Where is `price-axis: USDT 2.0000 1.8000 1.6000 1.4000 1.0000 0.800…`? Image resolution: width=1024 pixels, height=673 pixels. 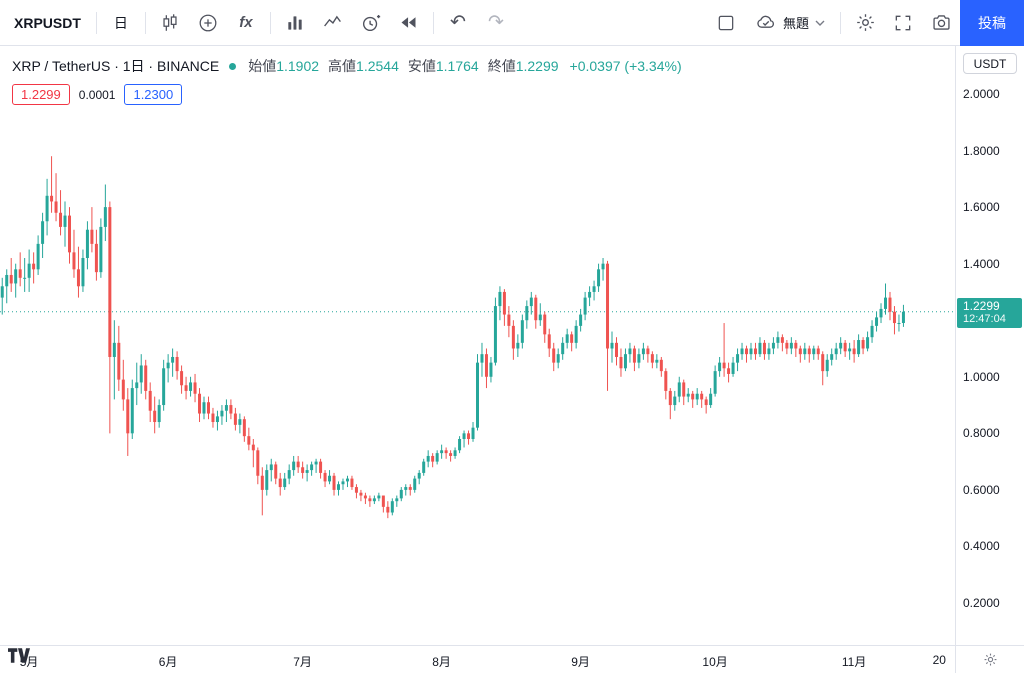
price-axis: USDT 2.0000 1.8000 1.6000 1.4000 1.0000 0.800… is located at coordinates (989, 345).